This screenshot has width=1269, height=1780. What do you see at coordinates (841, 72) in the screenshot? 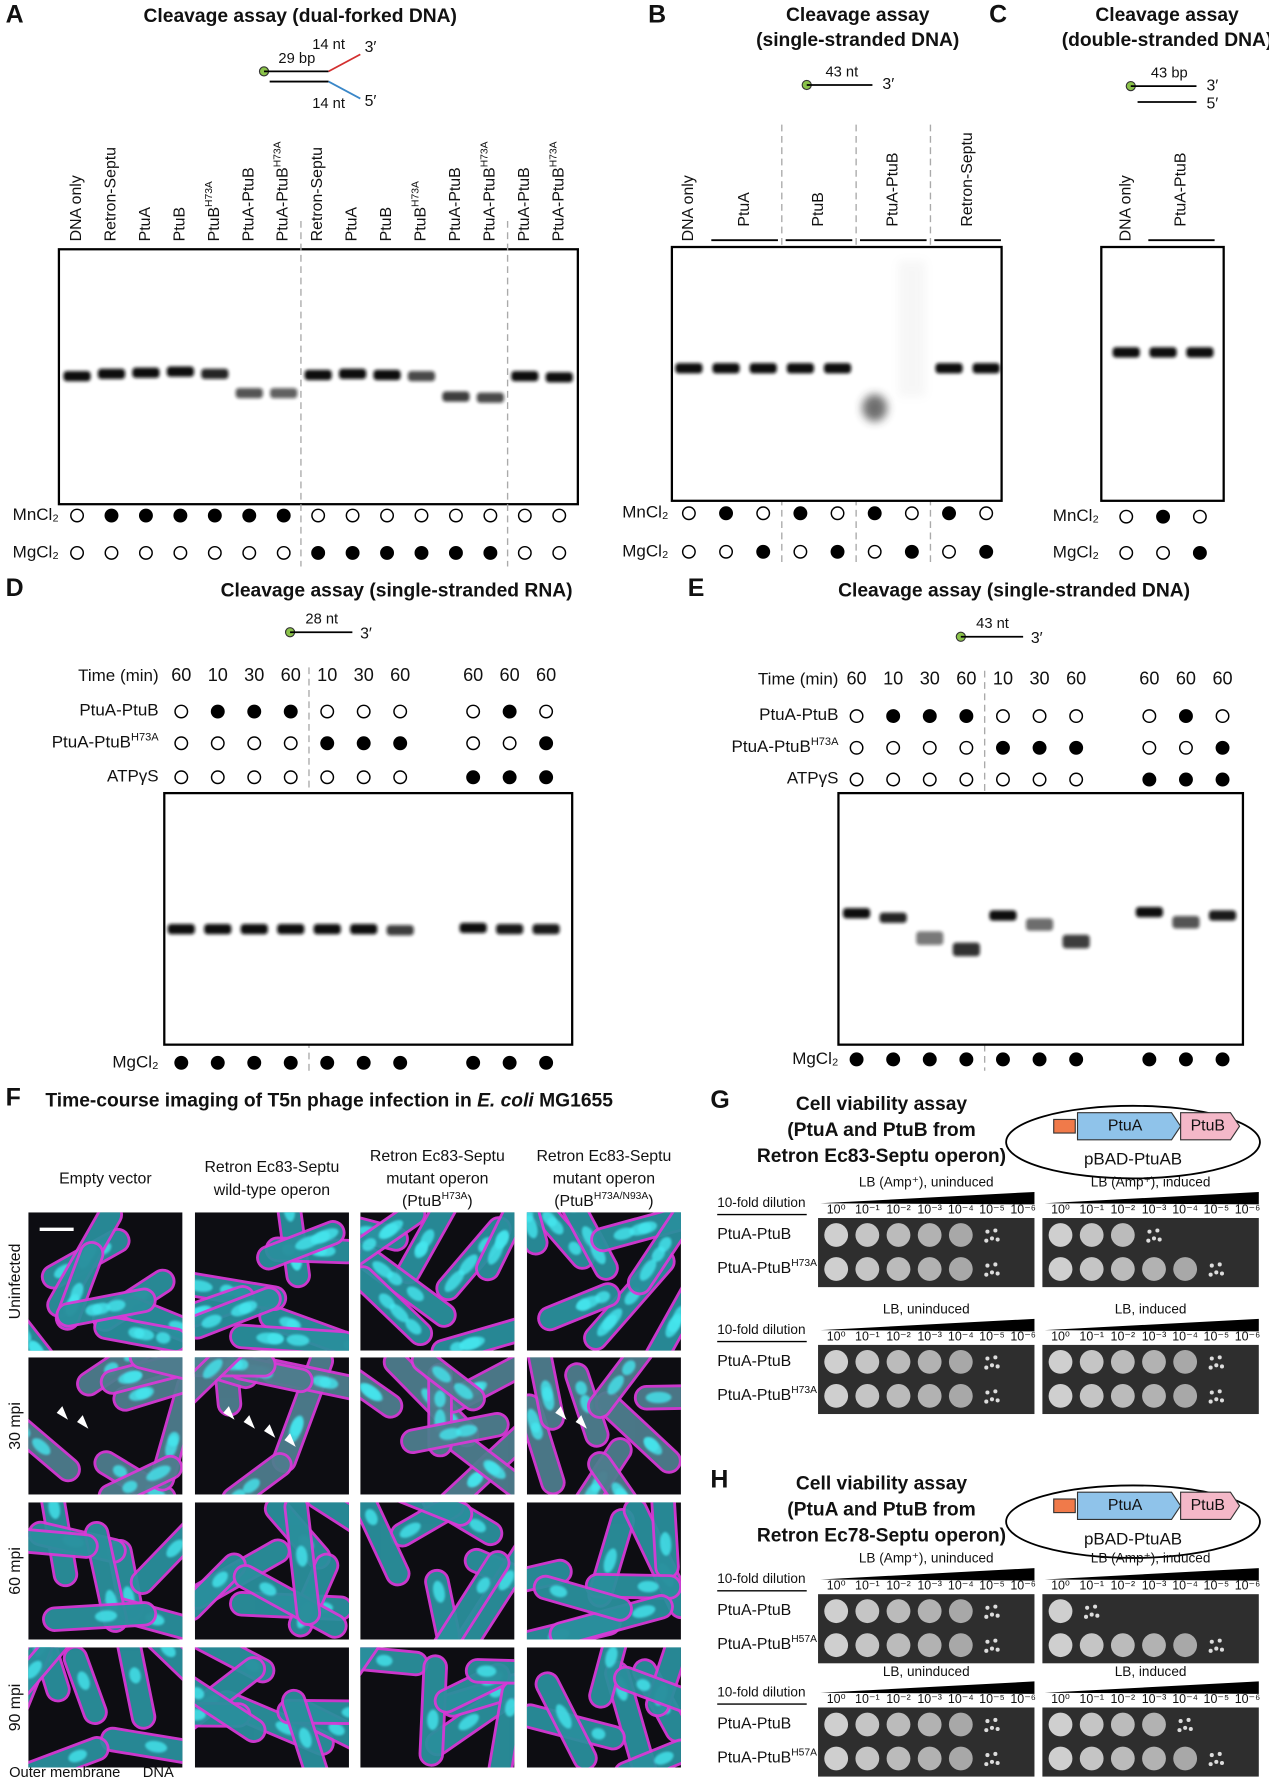
I see `label: 43 nt` at bounding box center [841, 72].